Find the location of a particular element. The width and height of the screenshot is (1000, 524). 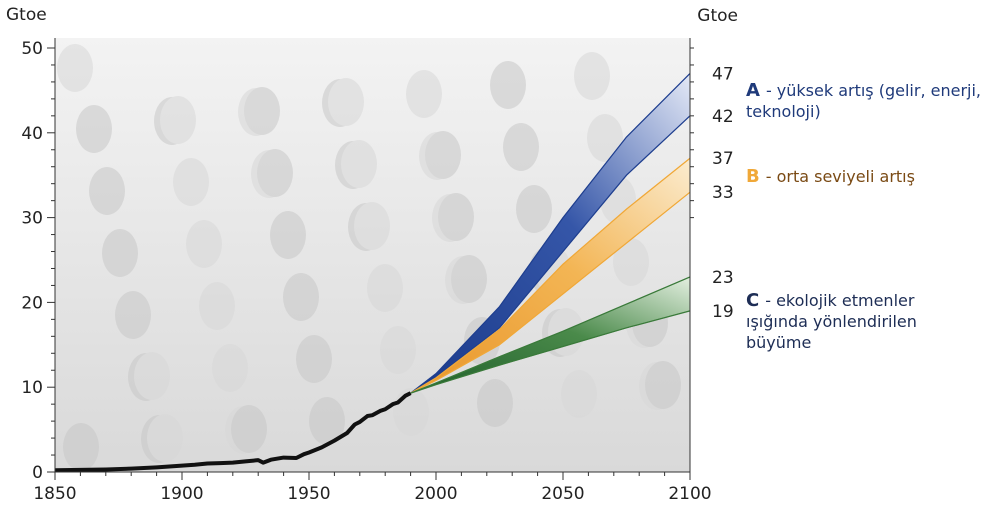

legend-key-b: B is located at coordinates (753, 176).